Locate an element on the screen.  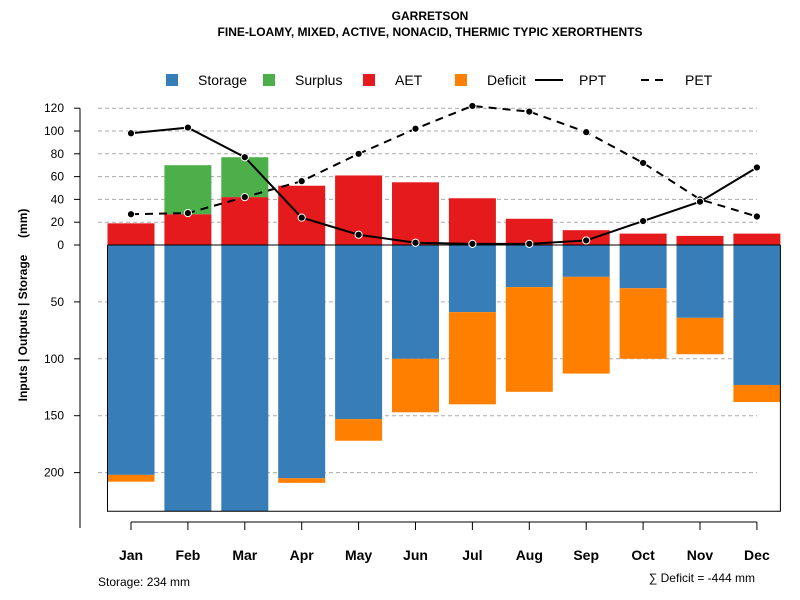
x-tick-label: Oct is located at coordinates (643, 555).